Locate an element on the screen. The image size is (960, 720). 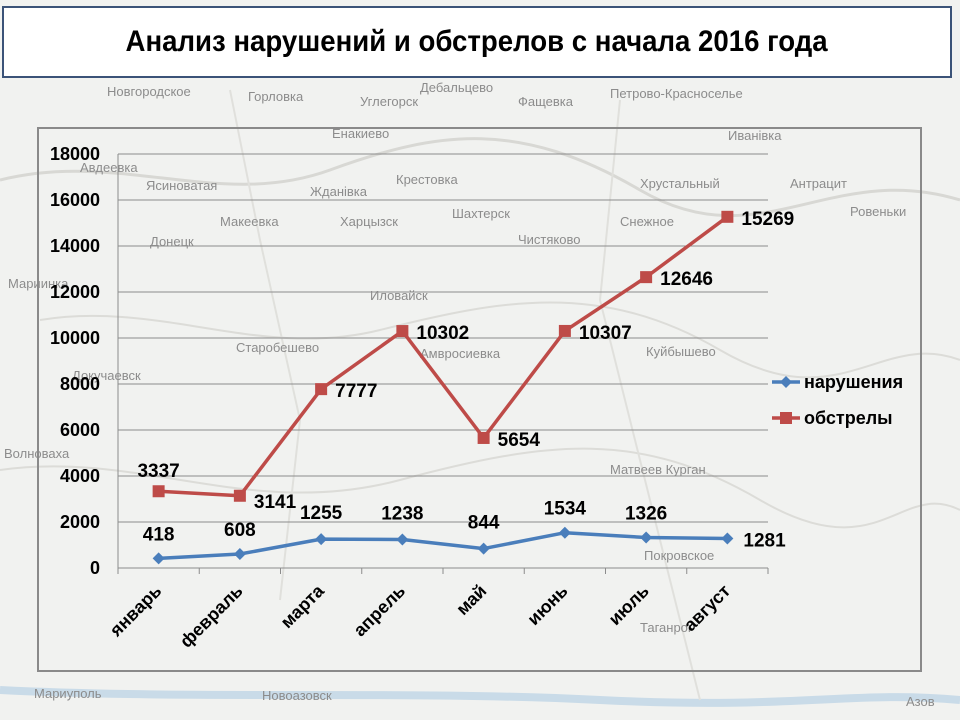
map-label: Новоазовск is located at coordinates (297, 695).